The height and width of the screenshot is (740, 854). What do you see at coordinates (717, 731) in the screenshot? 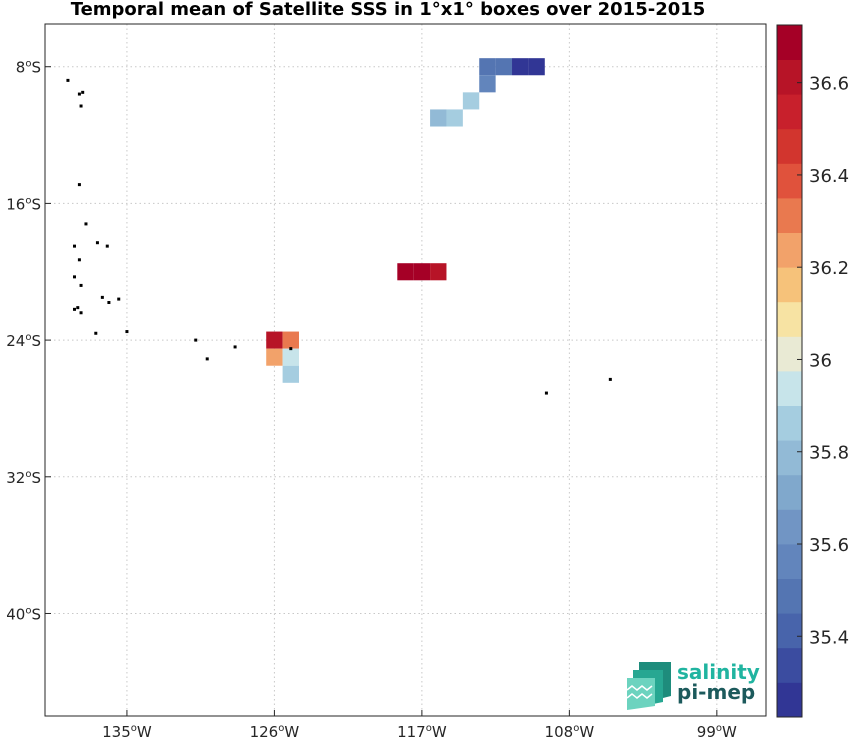
I see `lon-tick-label: 99oW` at bounding box center [717, 731].